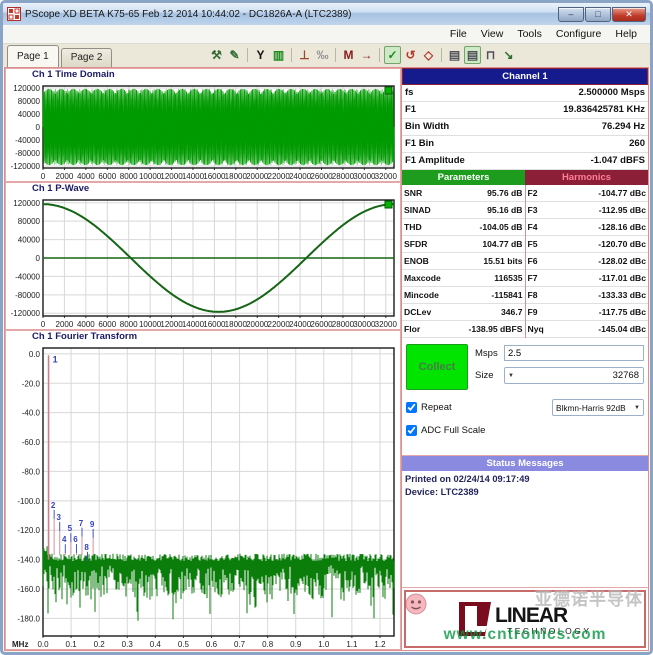 The height and width of the screenshot is (655, 653). Describe the element at coordinates (574, 375) in the screenshot. I see `size-dropdown: ▼ 32768` at that location.